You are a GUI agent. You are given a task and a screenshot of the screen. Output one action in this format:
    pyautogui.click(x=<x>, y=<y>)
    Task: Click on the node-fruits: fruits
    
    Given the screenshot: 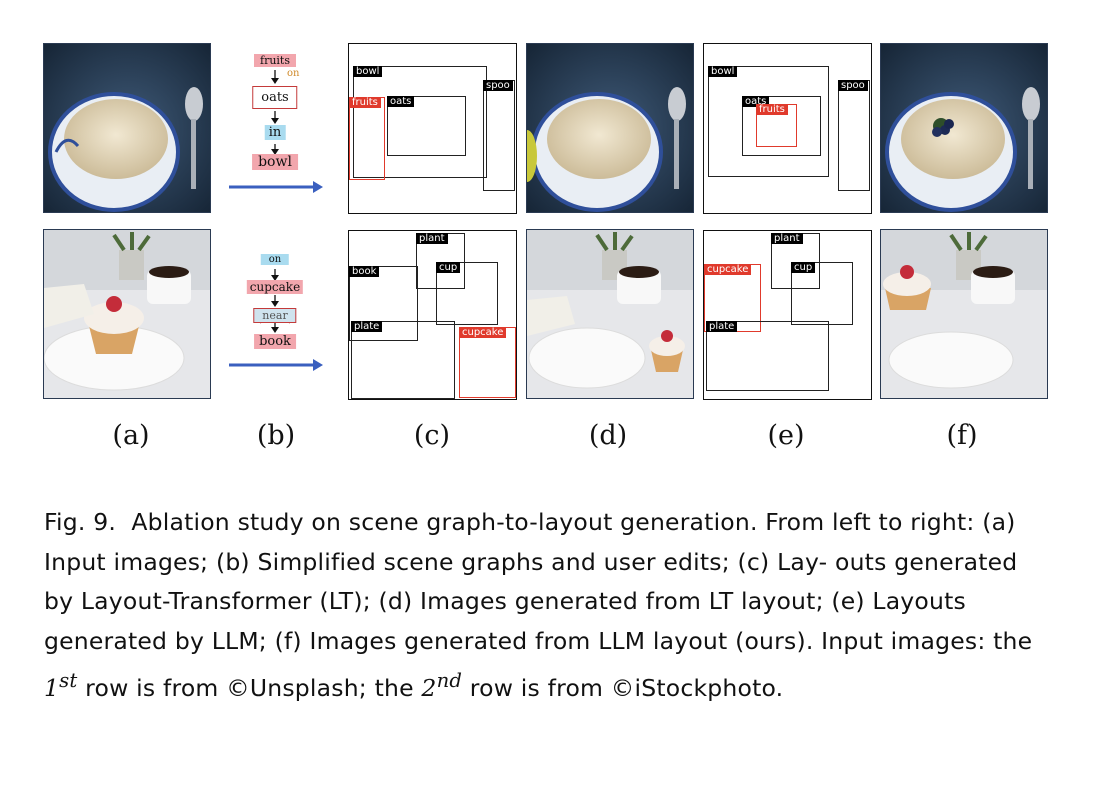 What is the action you would take?
    pyautogui.click(x=275, y=60)
    